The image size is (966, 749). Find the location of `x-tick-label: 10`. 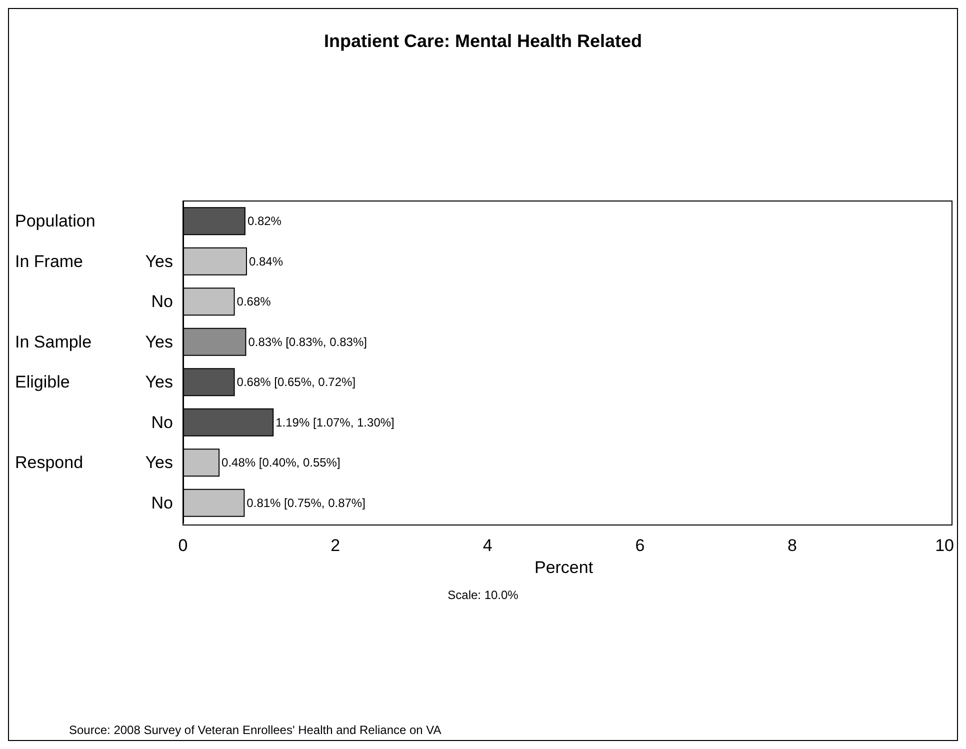

x-tick-label: 10 is located at coordinates (944, 545).